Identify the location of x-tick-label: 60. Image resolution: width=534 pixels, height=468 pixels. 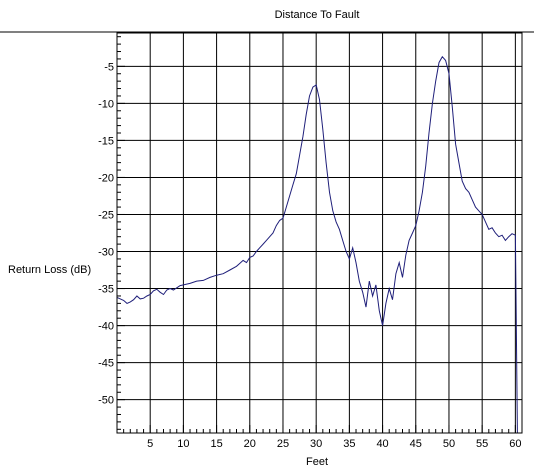
(515, 444).